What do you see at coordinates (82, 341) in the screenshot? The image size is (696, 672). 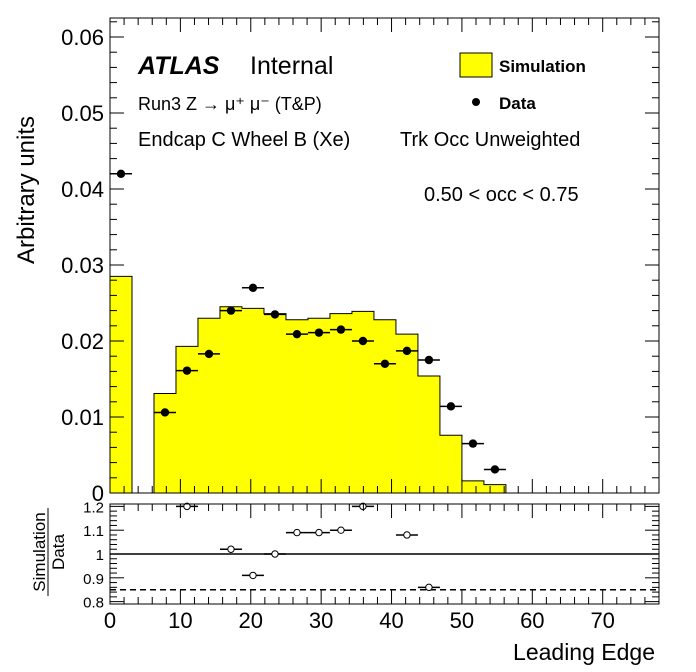 I see `main-y-tick-label-2: 0.02` at bounding box center [82, 341].